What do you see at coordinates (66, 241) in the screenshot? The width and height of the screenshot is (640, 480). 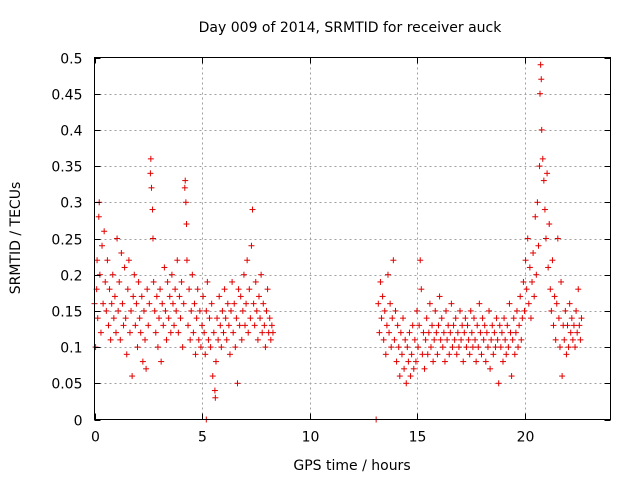 I see `y-tick-label: 0.25` at bounding box center [66, 241].